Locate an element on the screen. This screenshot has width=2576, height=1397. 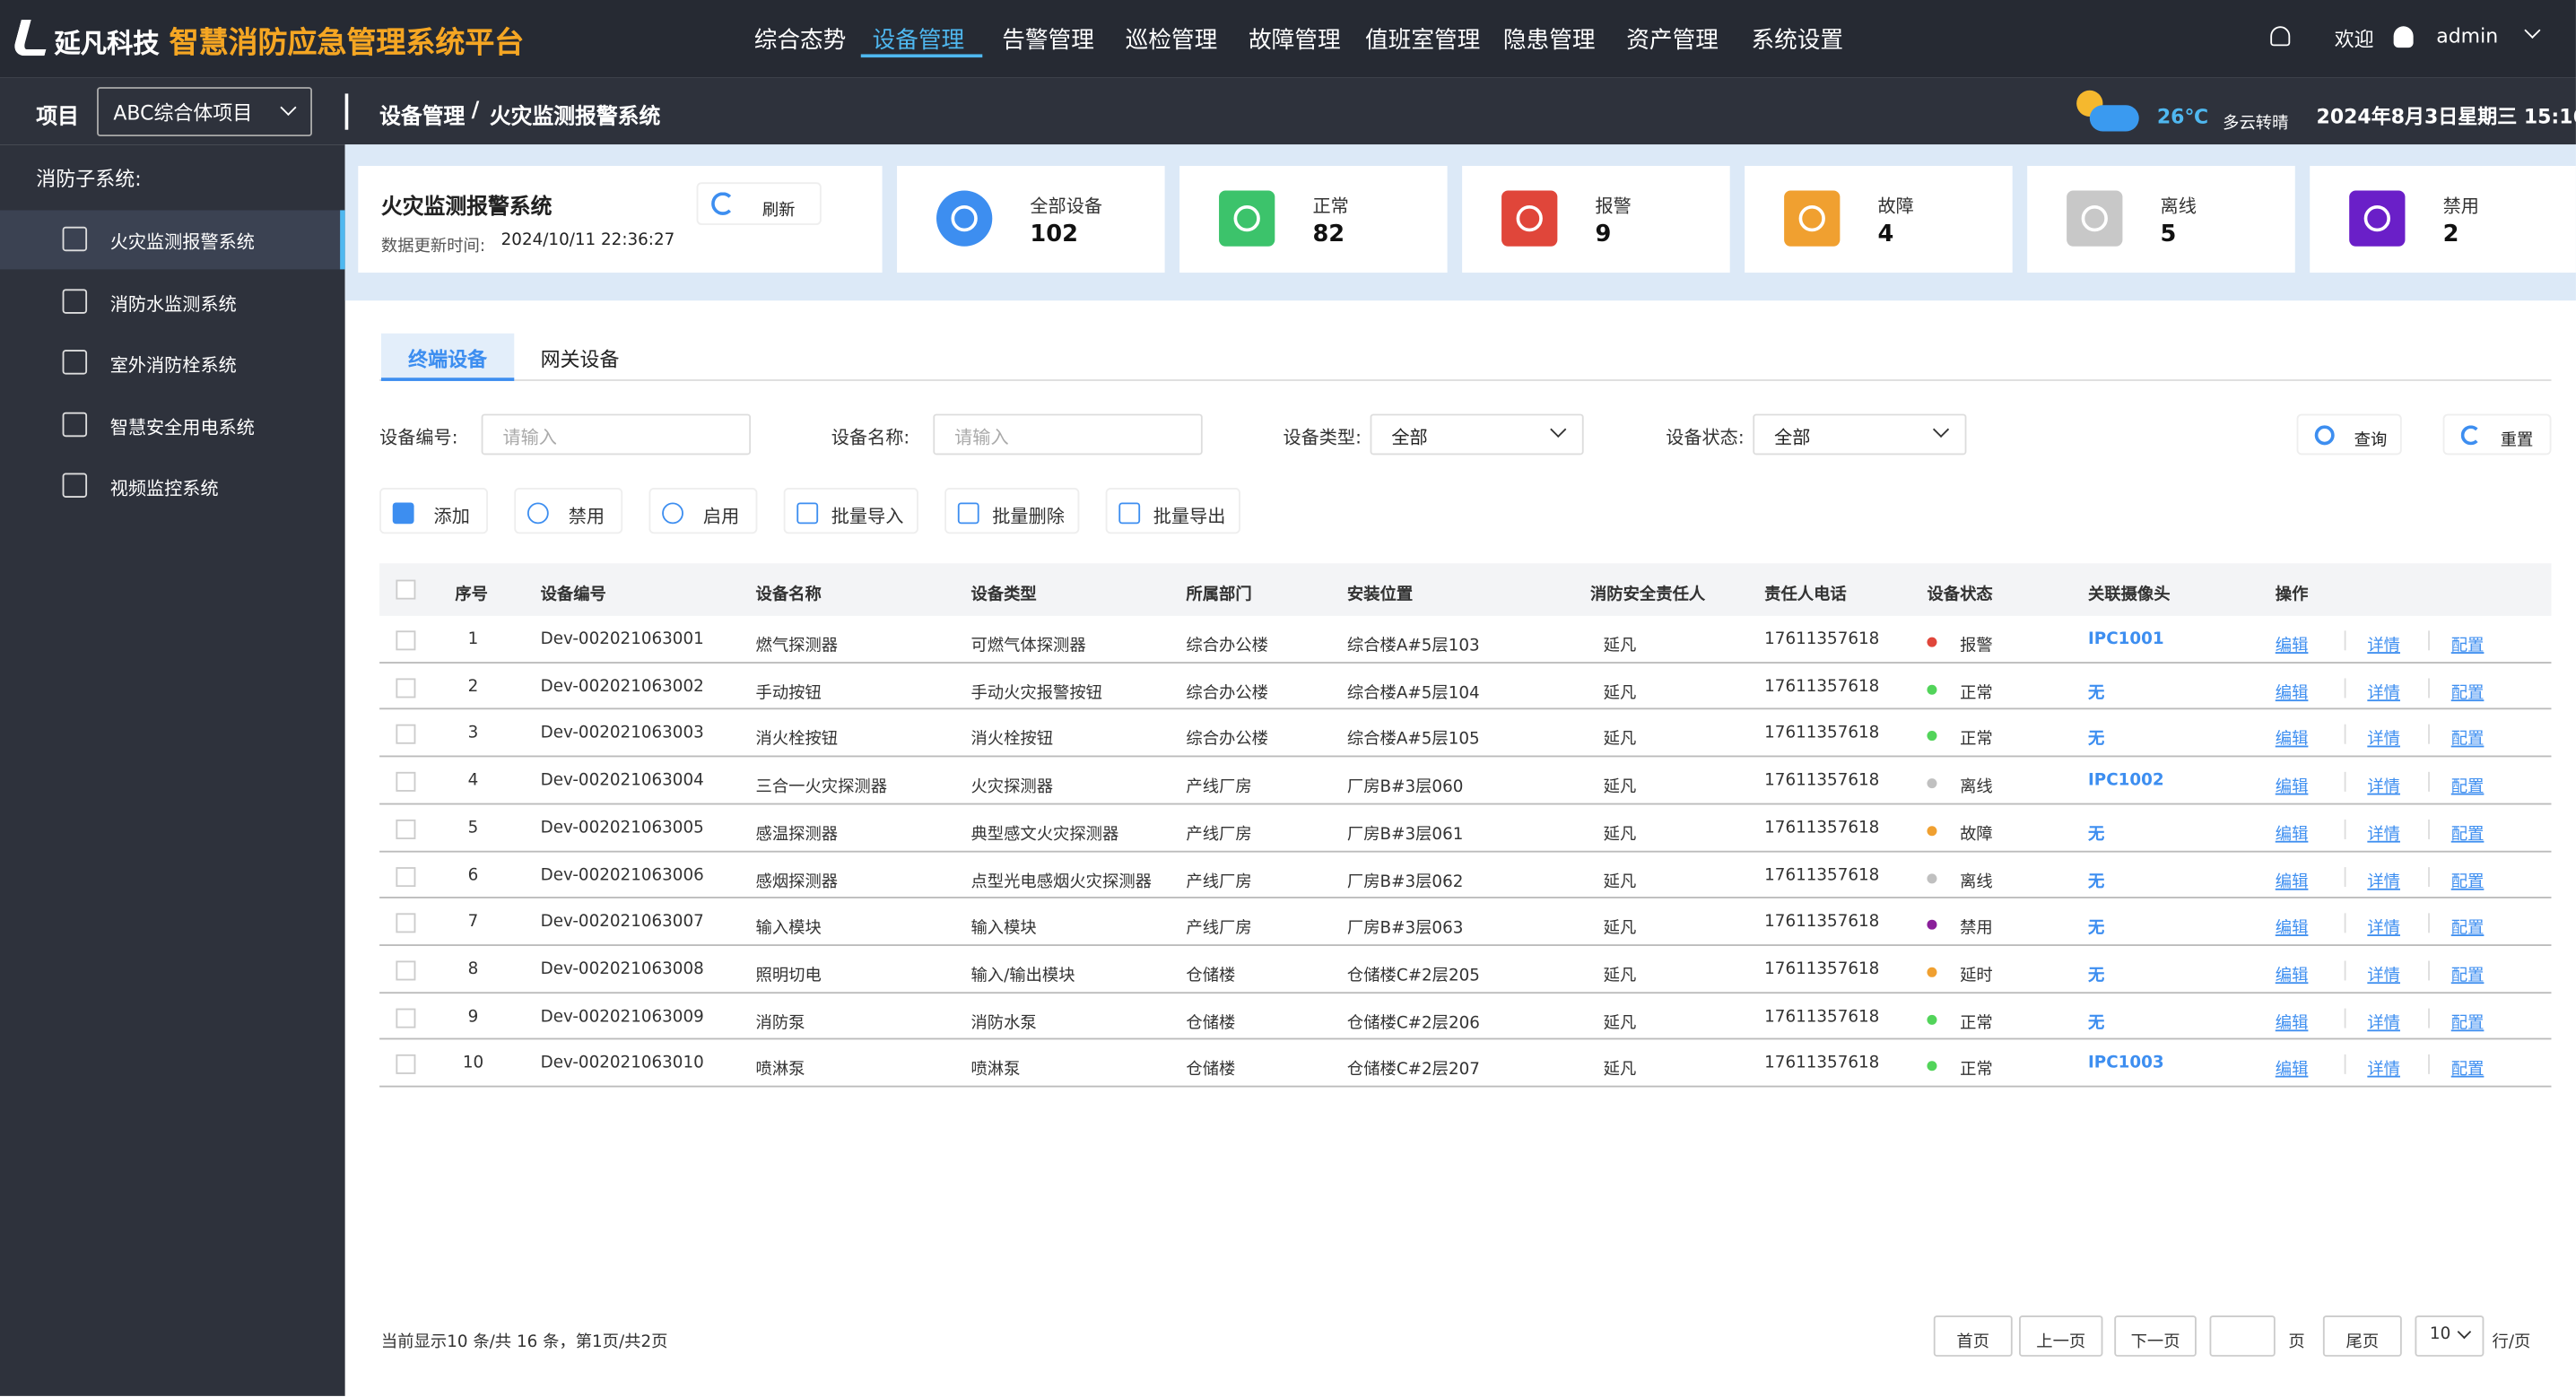
search-button: 查询 is located at coordinates (2349, 434).